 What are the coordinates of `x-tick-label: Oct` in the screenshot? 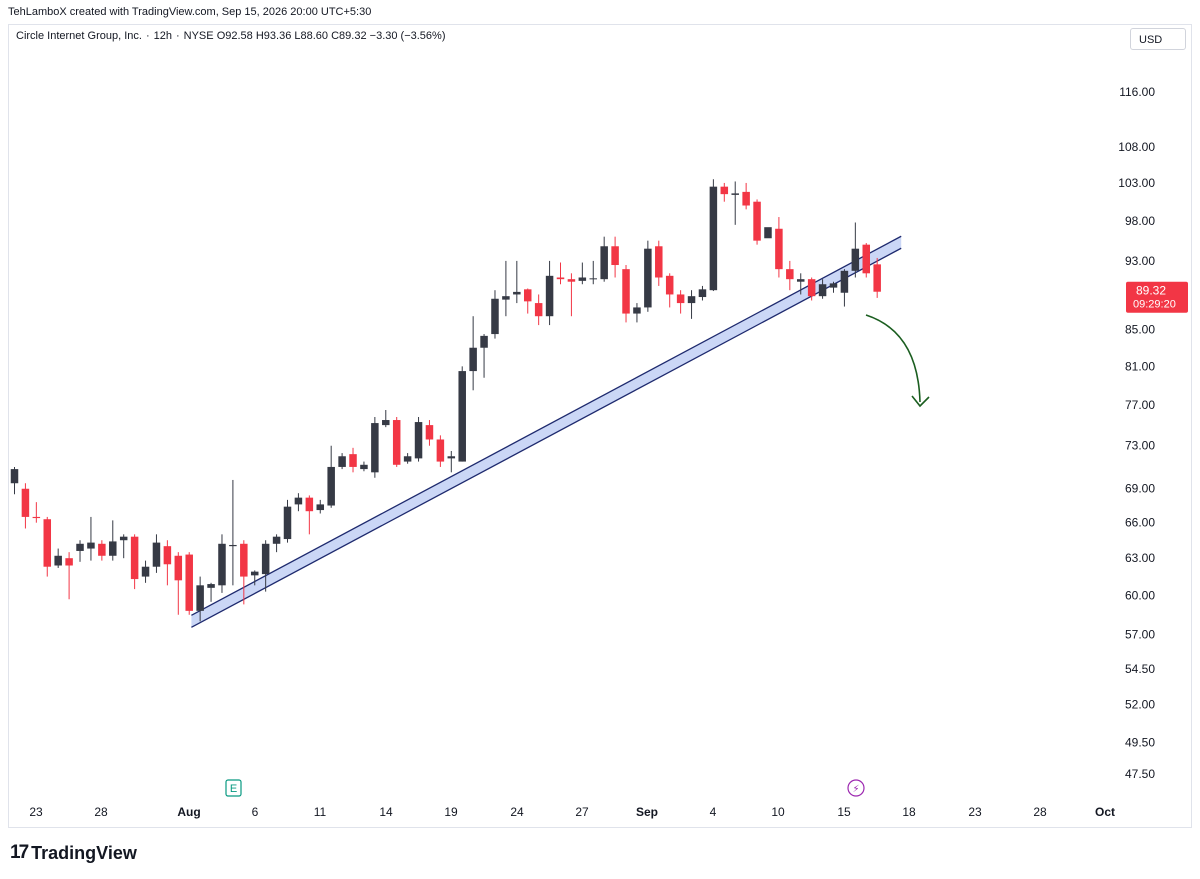 It's located at (1105, 812).